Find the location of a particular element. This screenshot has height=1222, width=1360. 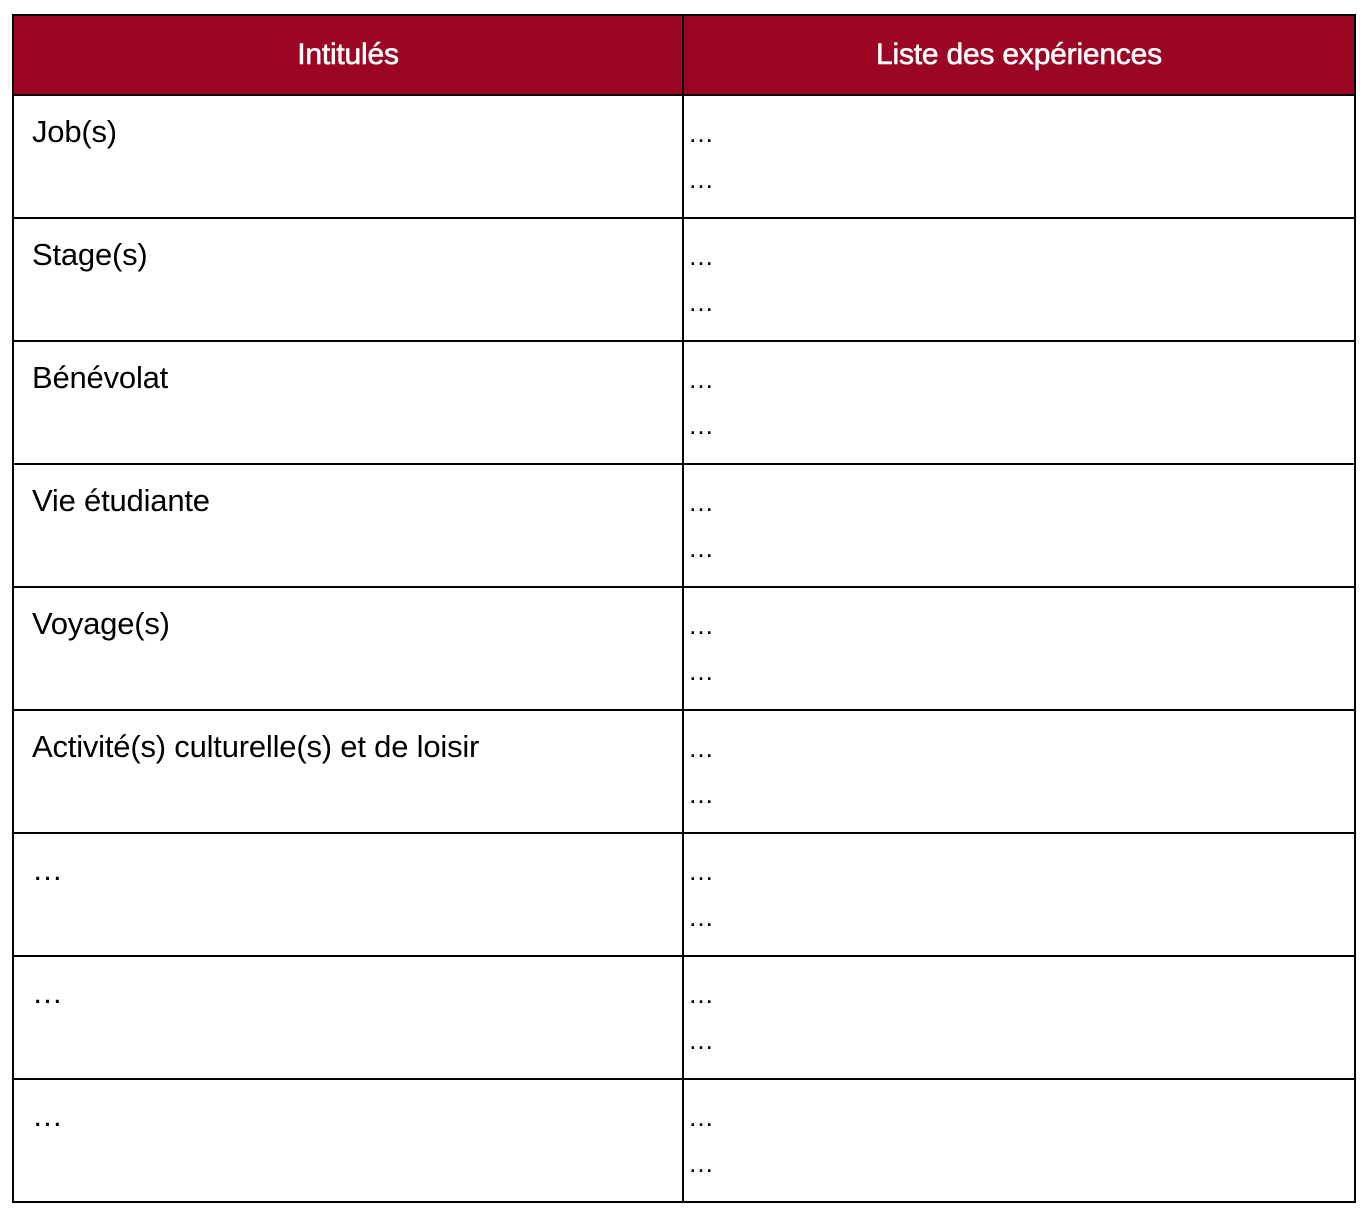

intitule-label: Job(s) is located at coordinates (74, 131).